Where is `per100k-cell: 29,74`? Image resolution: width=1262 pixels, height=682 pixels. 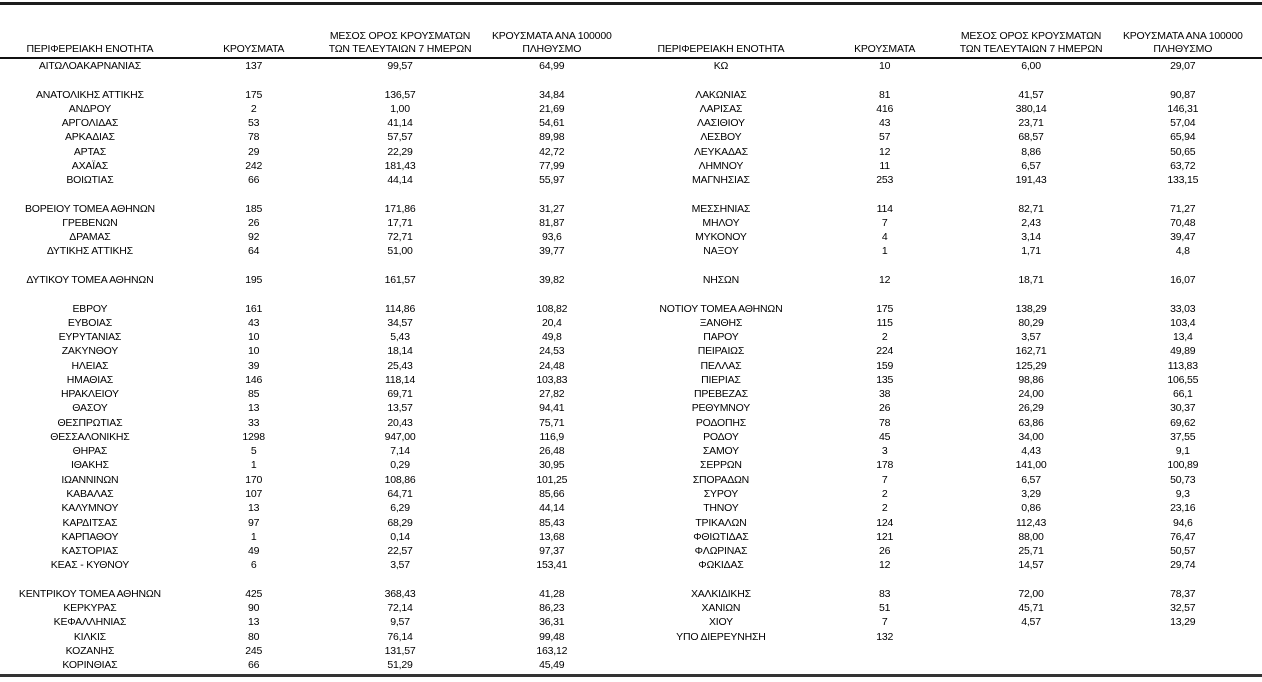 per100k-cell: 29,74 is located at coordinates (1183, 565).